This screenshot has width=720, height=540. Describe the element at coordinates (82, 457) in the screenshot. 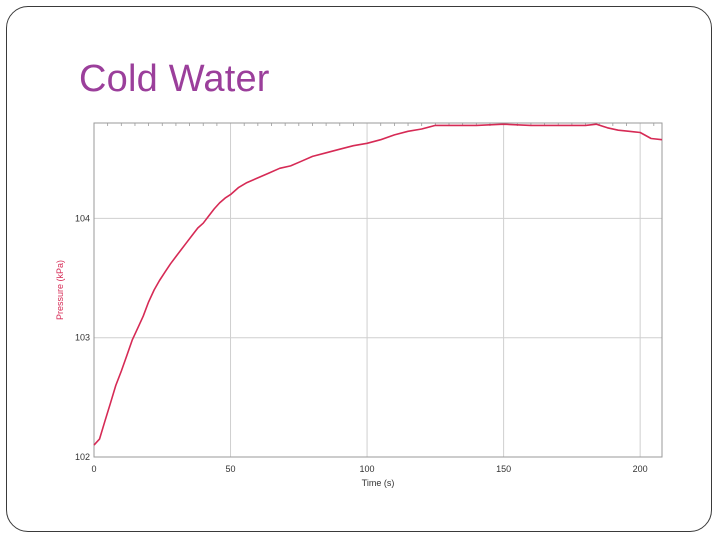

I see `y-tick-label: 102` at that location.